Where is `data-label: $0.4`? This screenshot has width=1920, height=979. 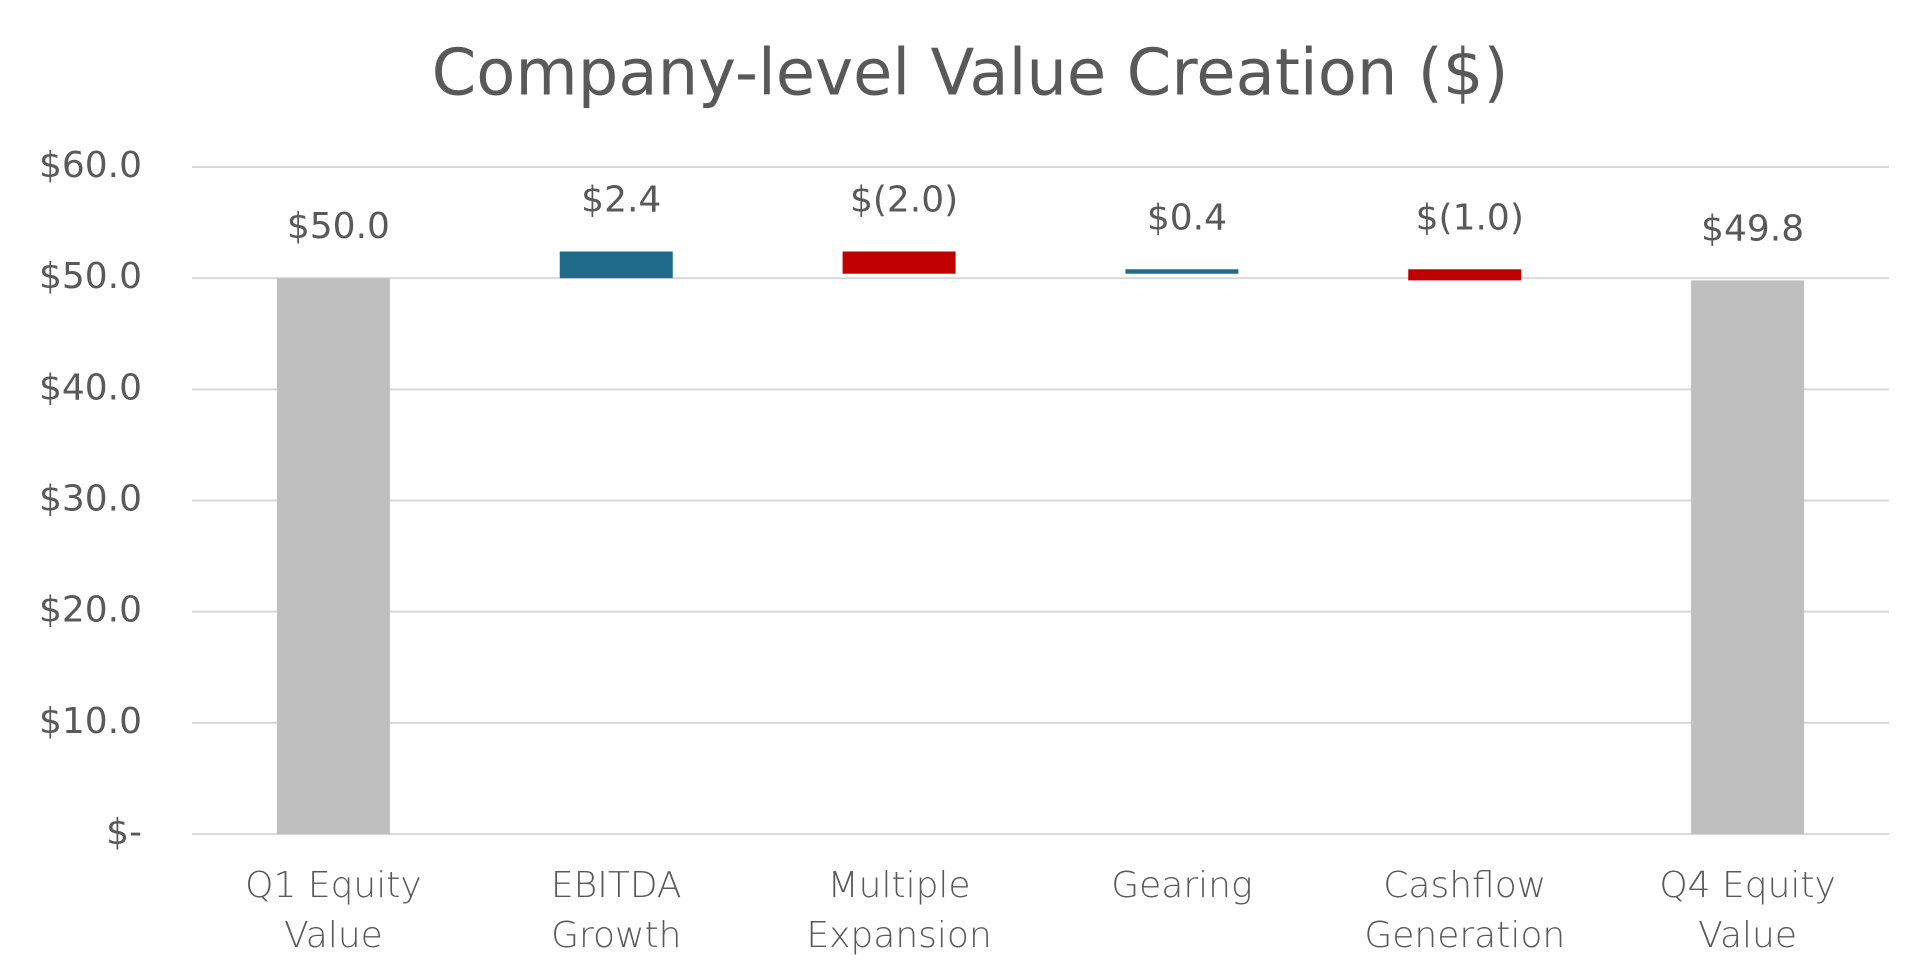 data-label: $0.4 is located at coordinates (1187, 217).